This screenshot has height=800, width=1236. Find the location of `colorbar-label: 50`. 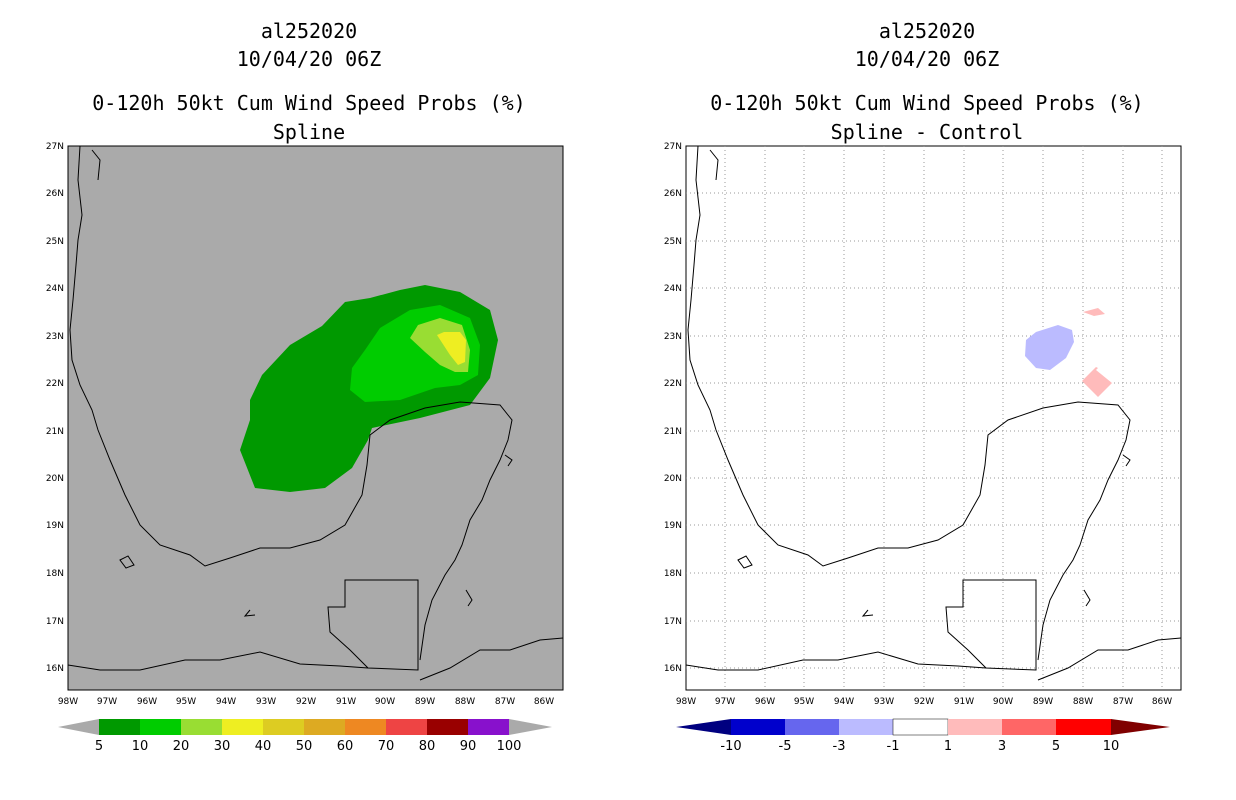

colorbar-label: 50 is located at coordinates (304, 746).